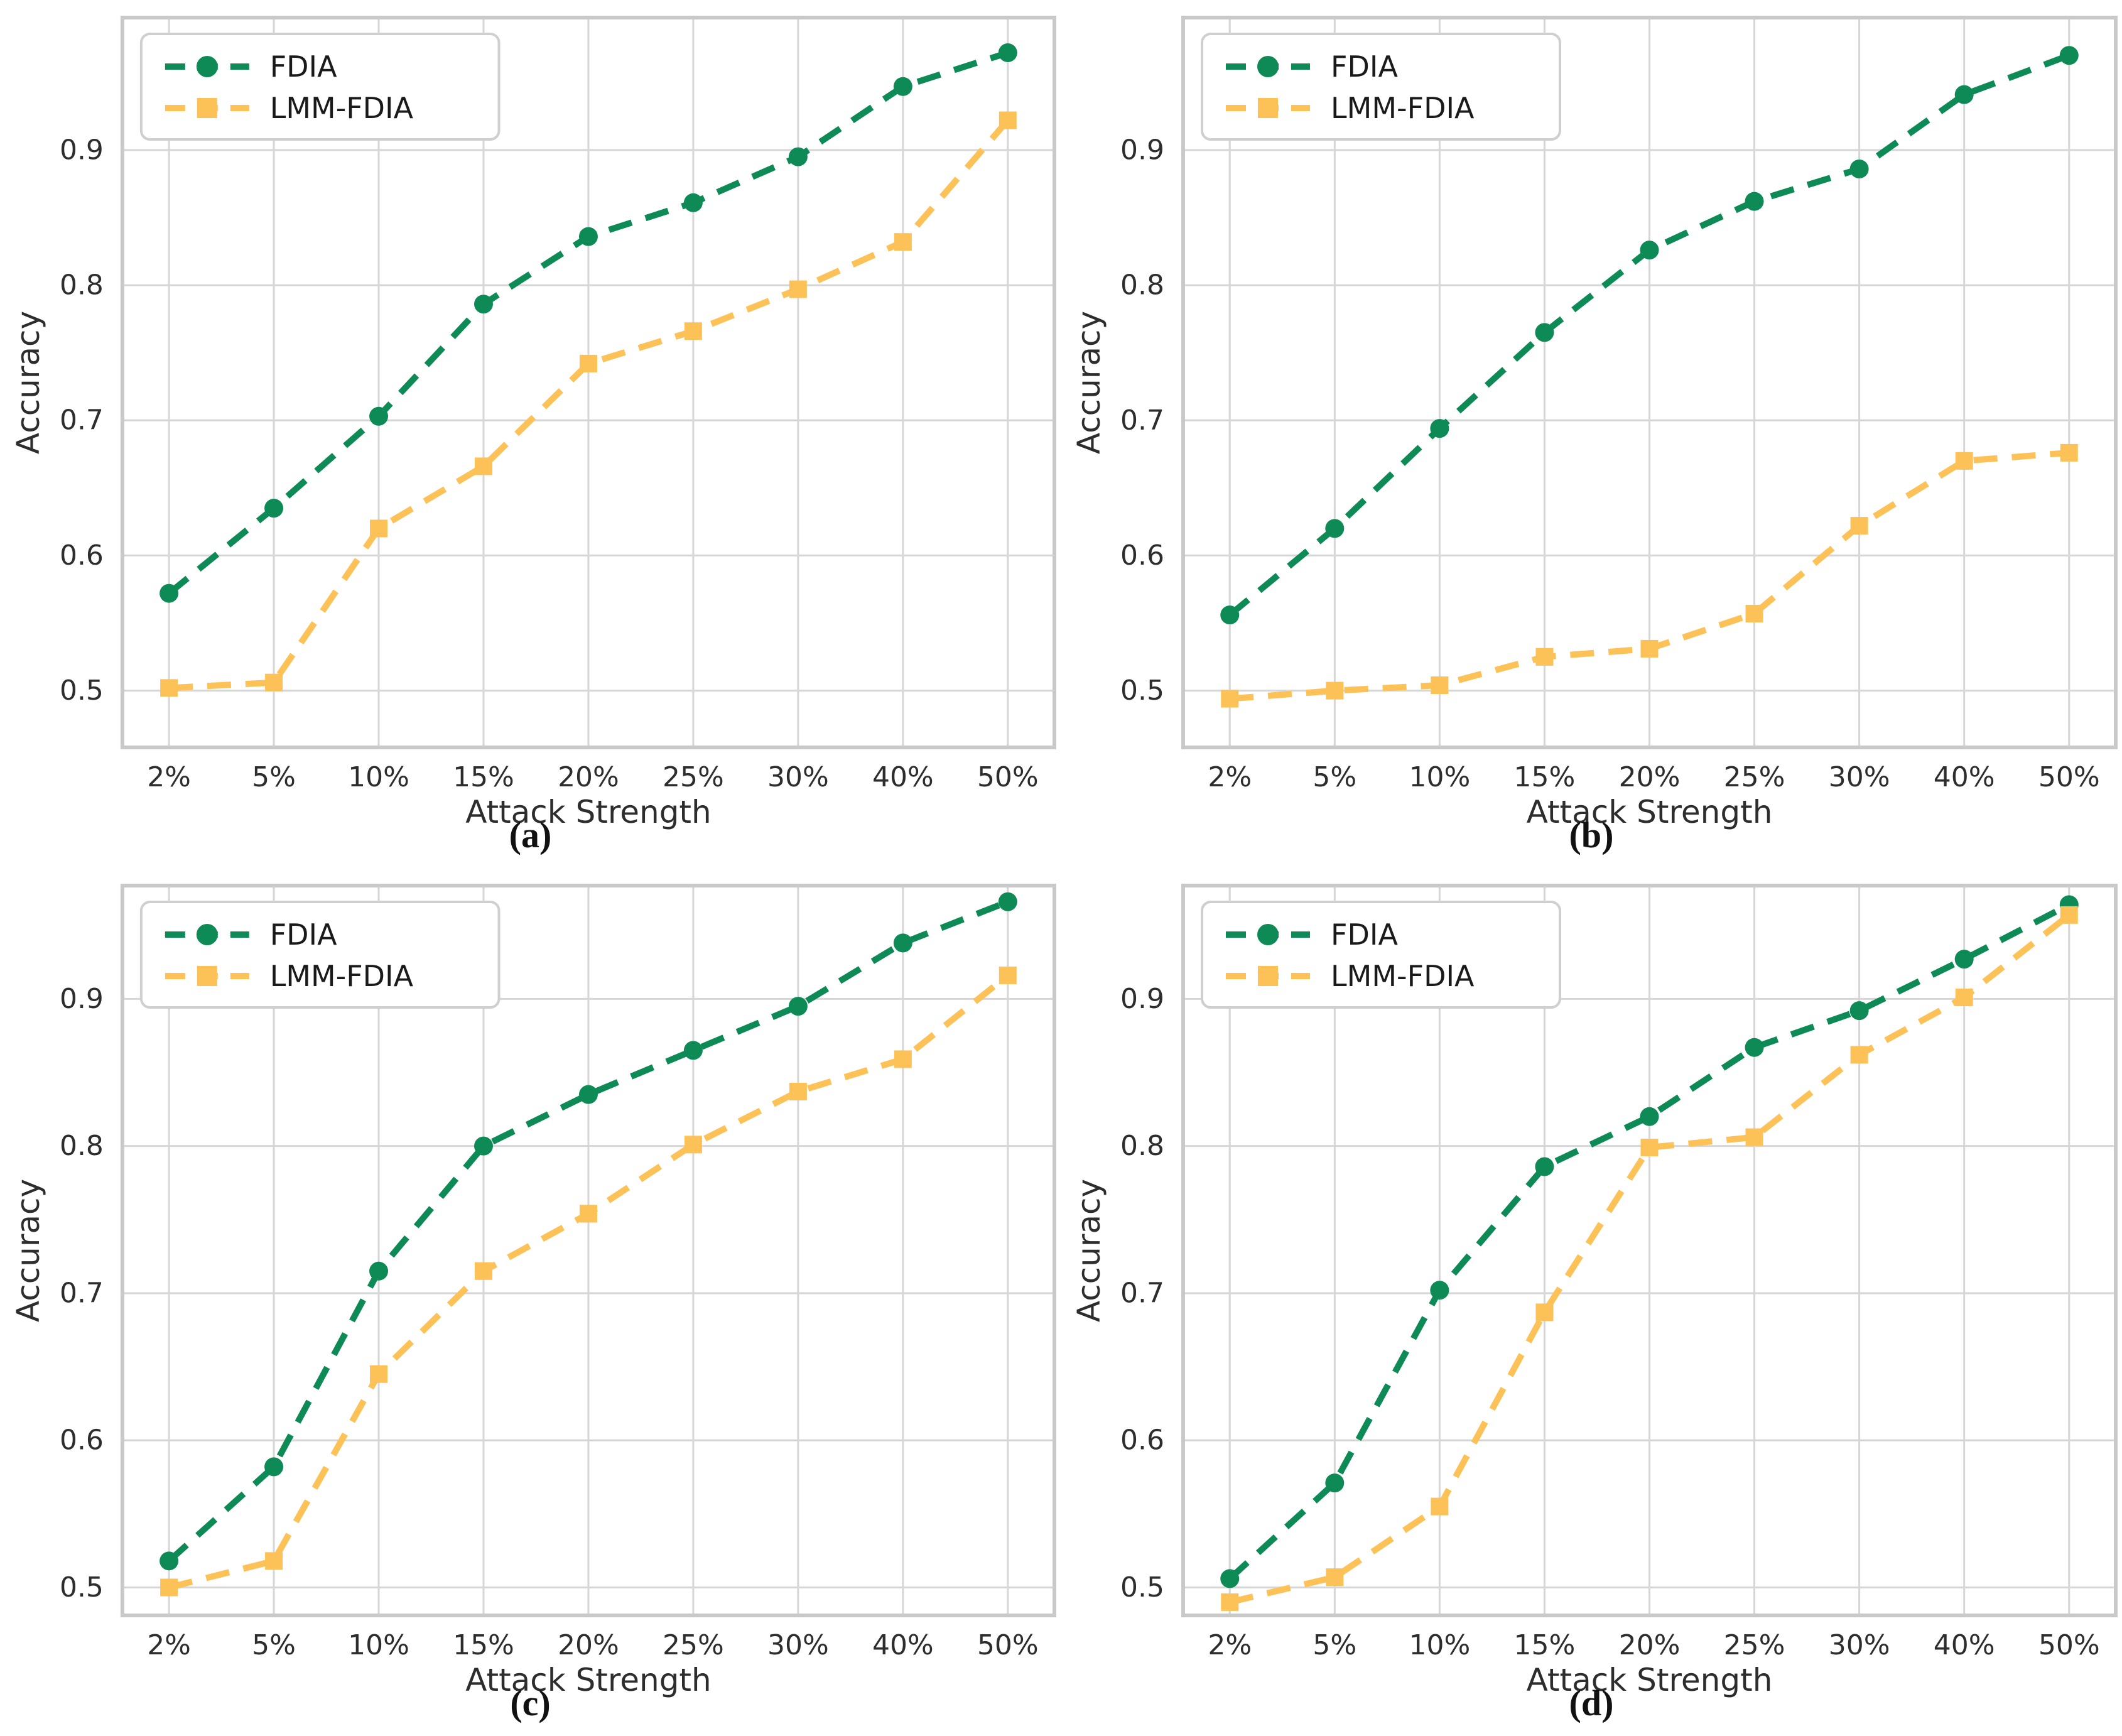 This screenshot has height=1736, width=2122. I want to click on chart-caption-c: (c), so click(530, 1703).